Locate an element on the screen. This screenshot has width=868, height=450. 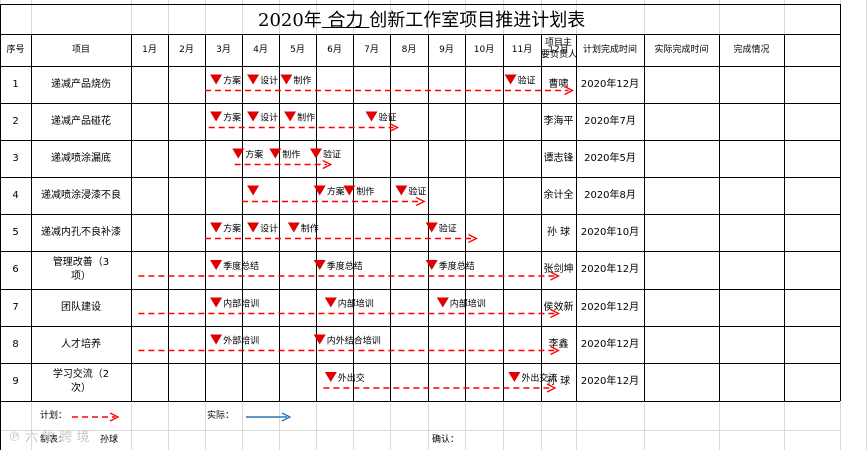
header-month-5: 5月 is located at coordinates (297, 50).